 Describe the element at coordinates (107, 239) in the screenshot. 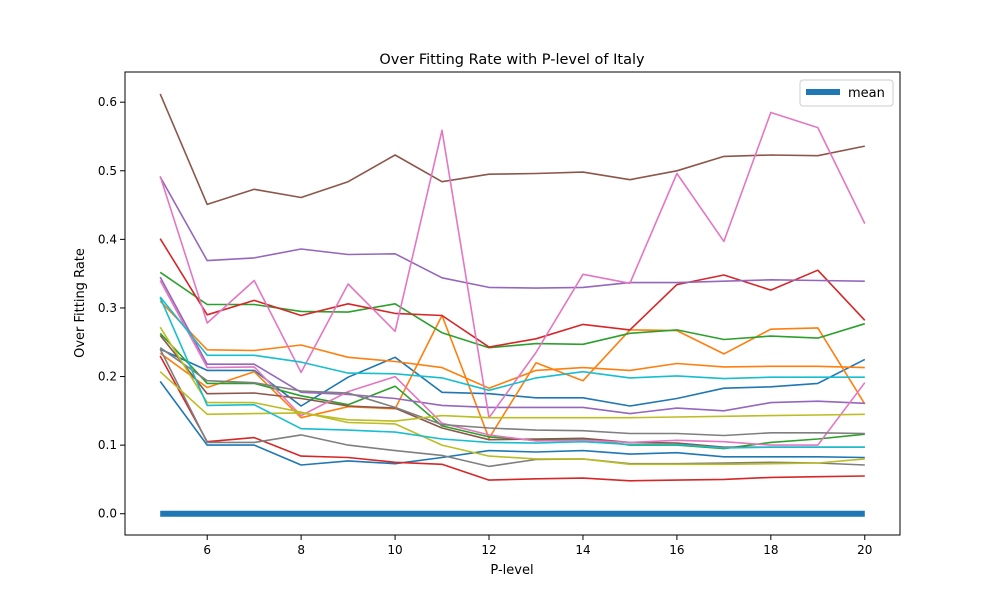

I see `y-tick-label: 0.4` at that location.